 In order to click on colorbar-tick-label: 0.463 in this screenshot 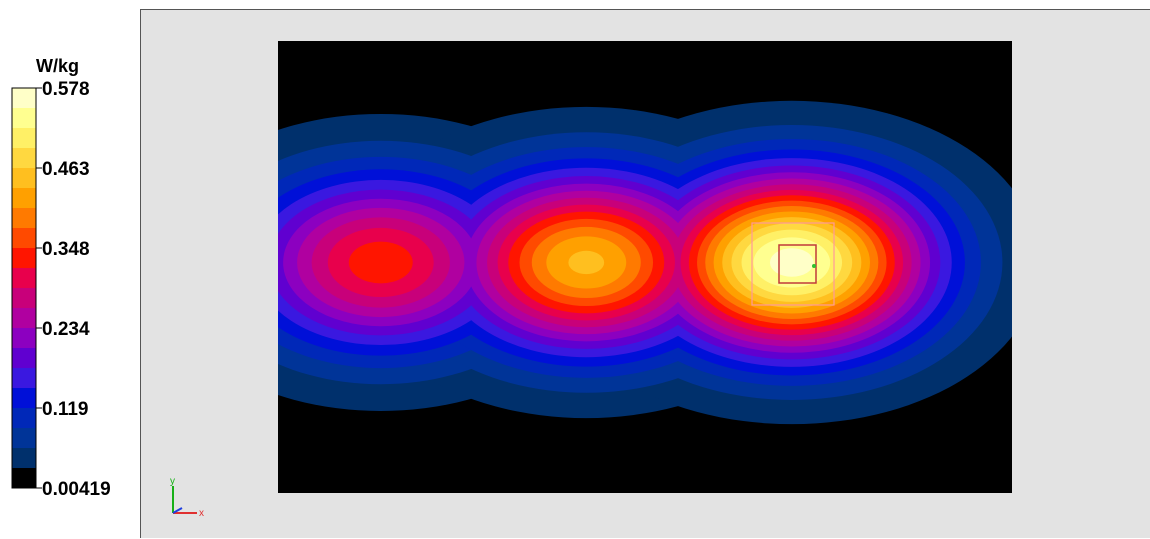, I will do `click(66, 169)`.